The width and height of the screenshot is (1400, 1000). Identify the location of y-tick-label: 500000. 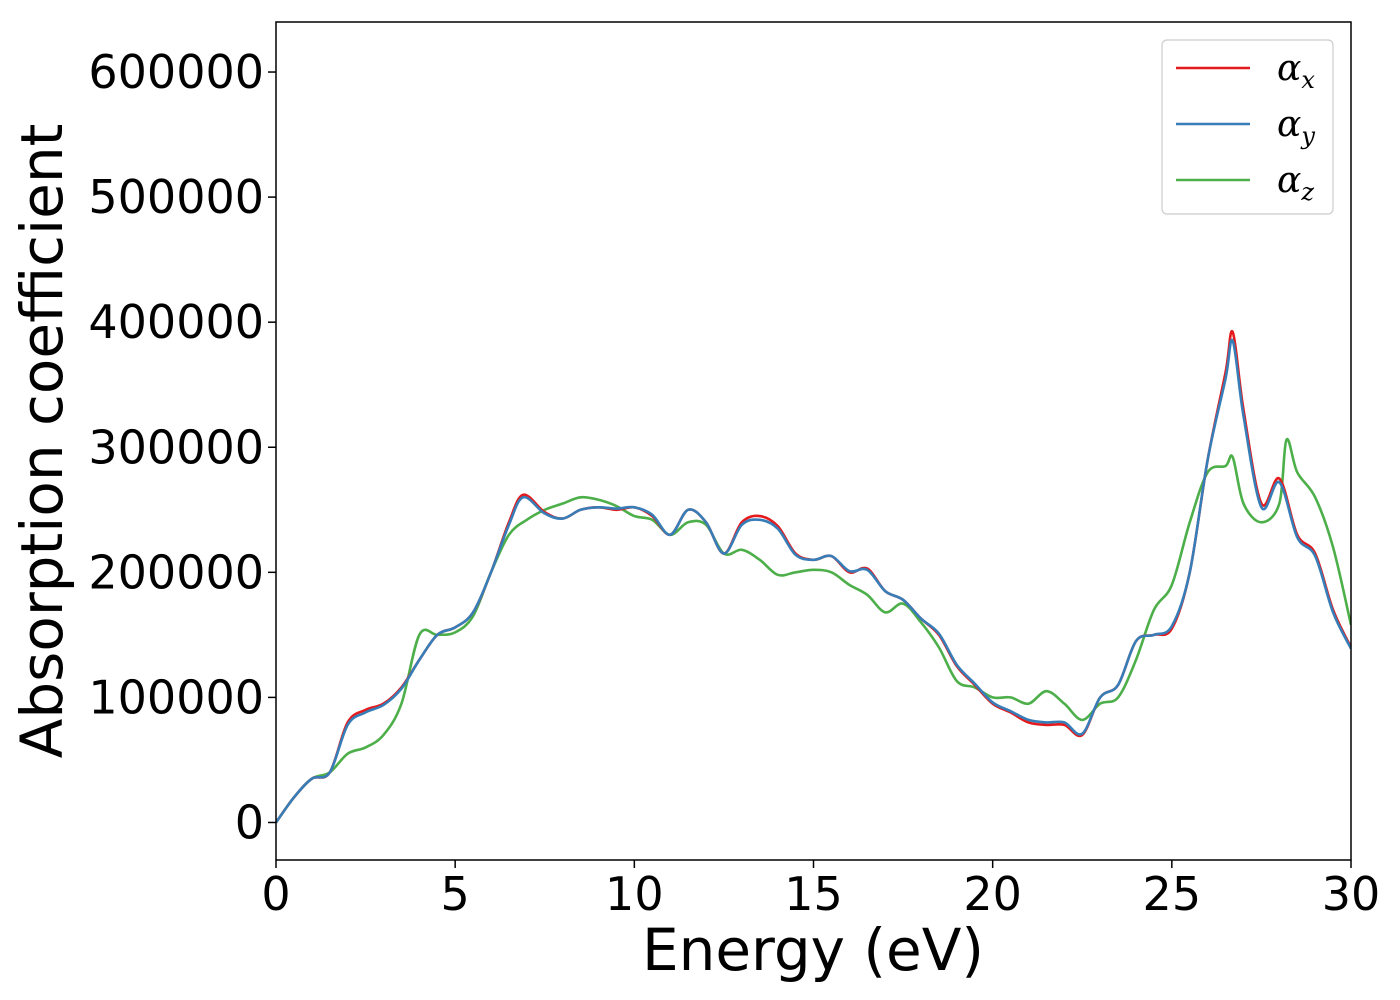
(176, 197).